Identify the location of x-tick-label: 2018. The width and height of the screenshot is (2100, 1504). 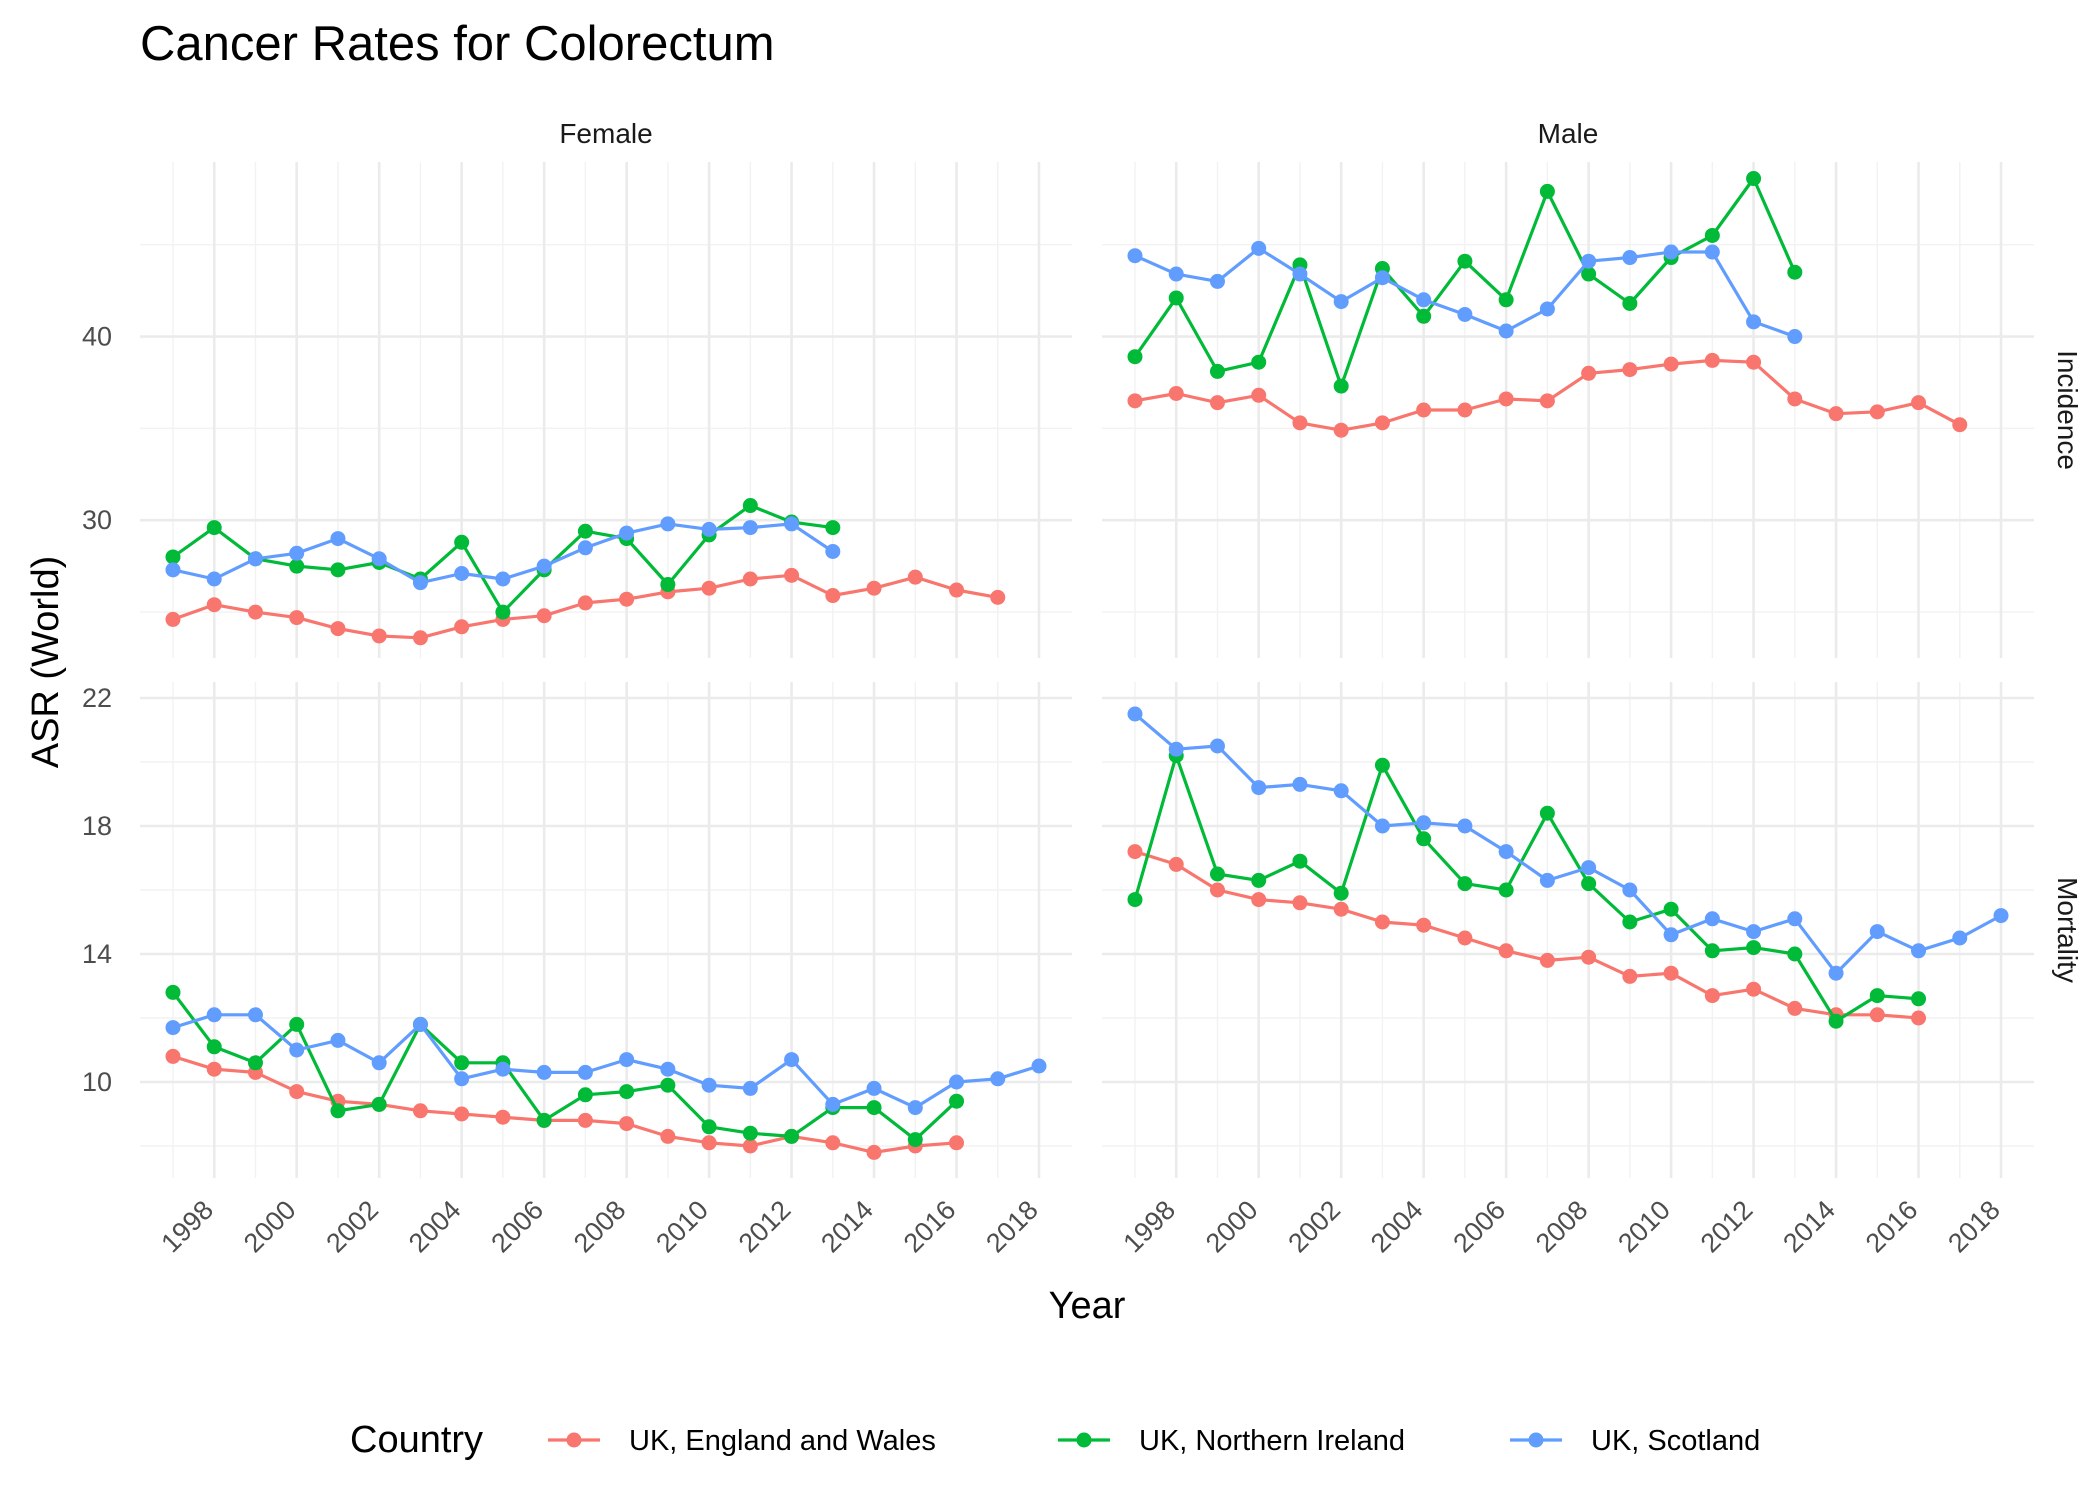
(1012, 1227).